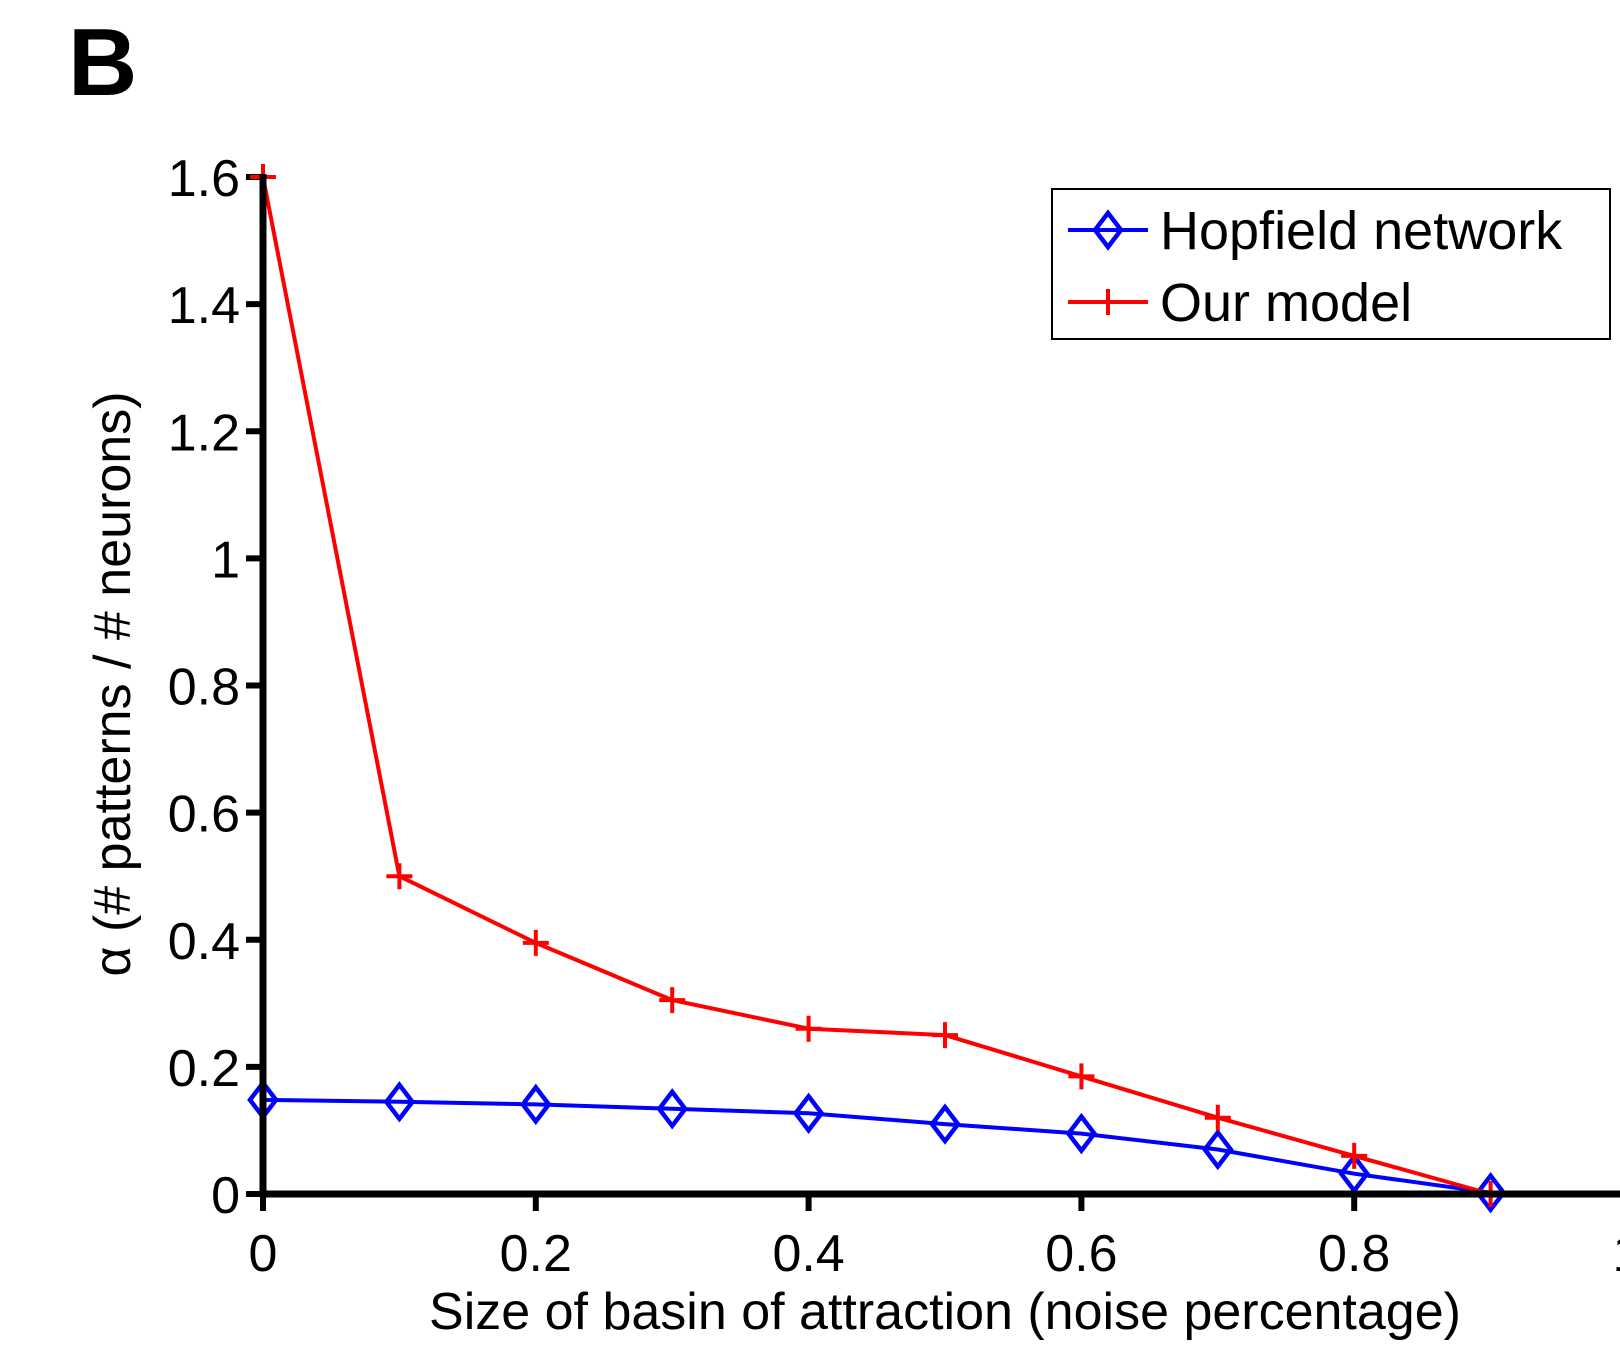 The height and width of the screenshot is (1349, 1620). What do you see at coordinates (204, 1069) in the screenshot?
I see `y-tick-label: 0.2` at bounding box center [204, 1069].